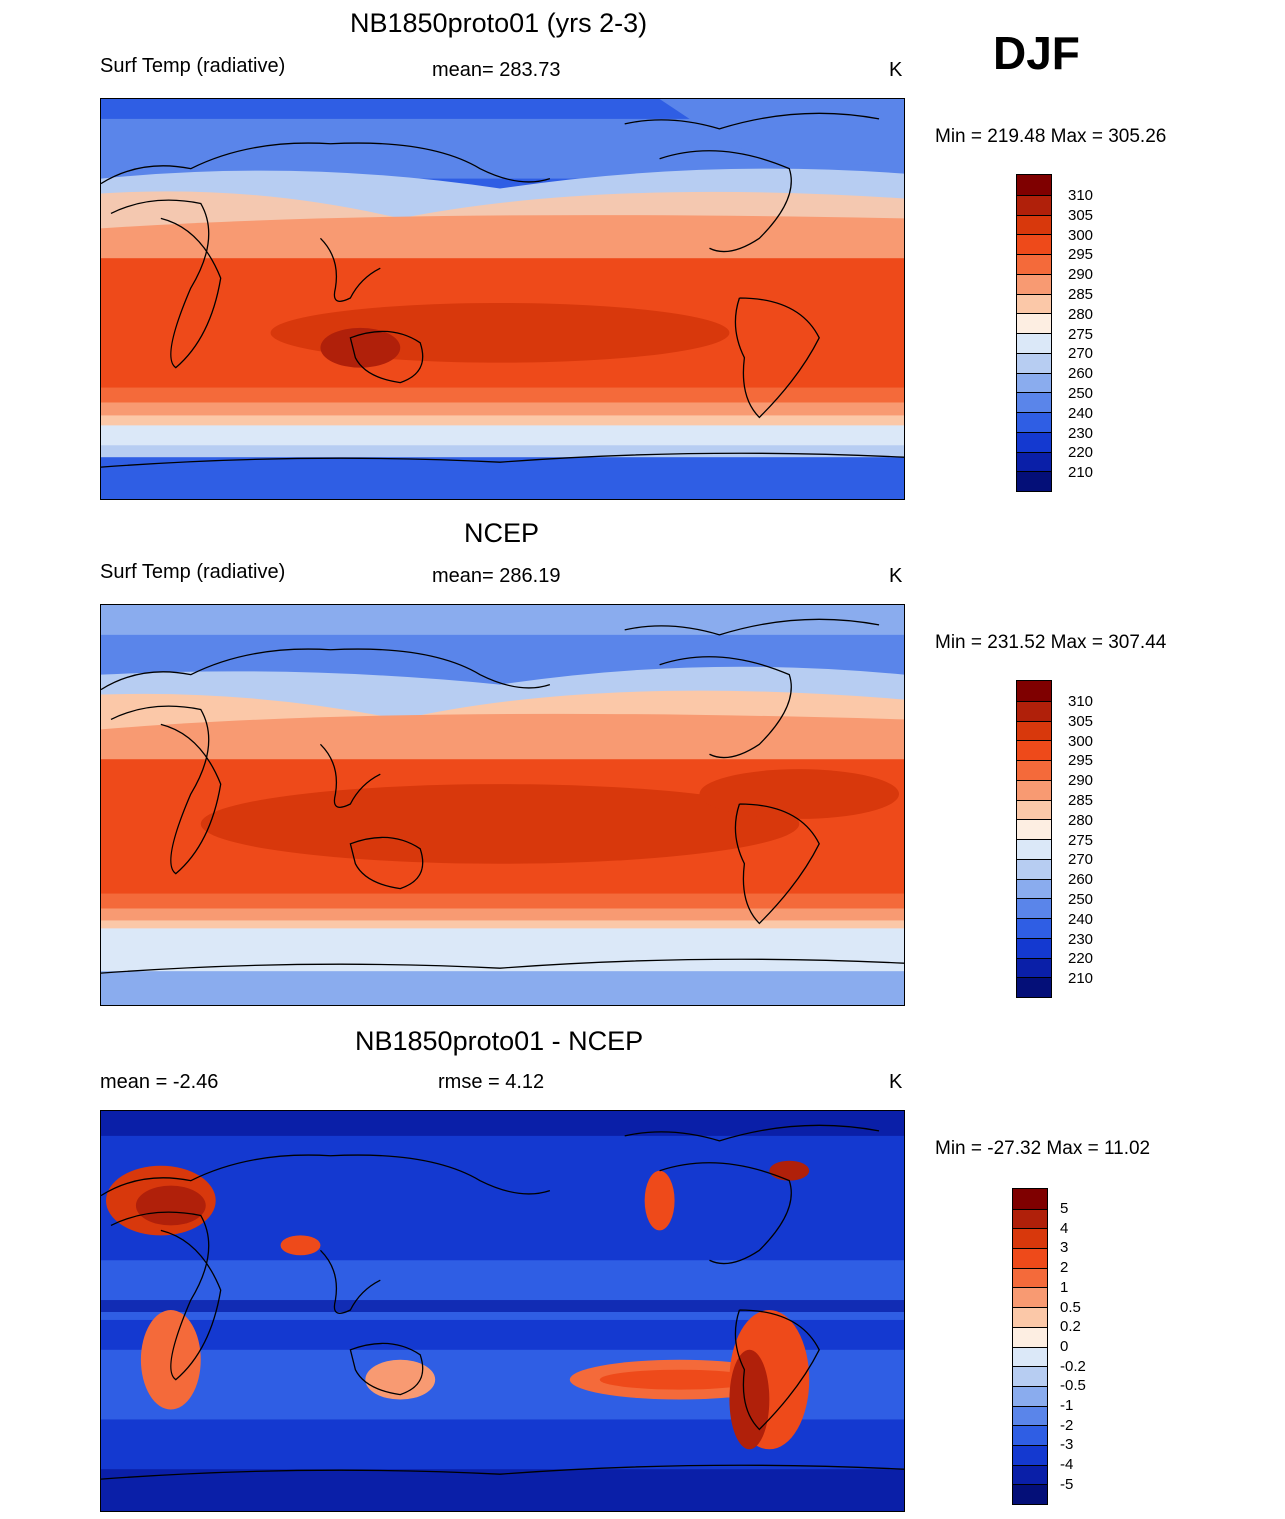 The image size is (1285, 1519). Describe the element at coordinates (1064, 1268) in the screenshot. I see `colorbar-tick-label: 2` at that location.